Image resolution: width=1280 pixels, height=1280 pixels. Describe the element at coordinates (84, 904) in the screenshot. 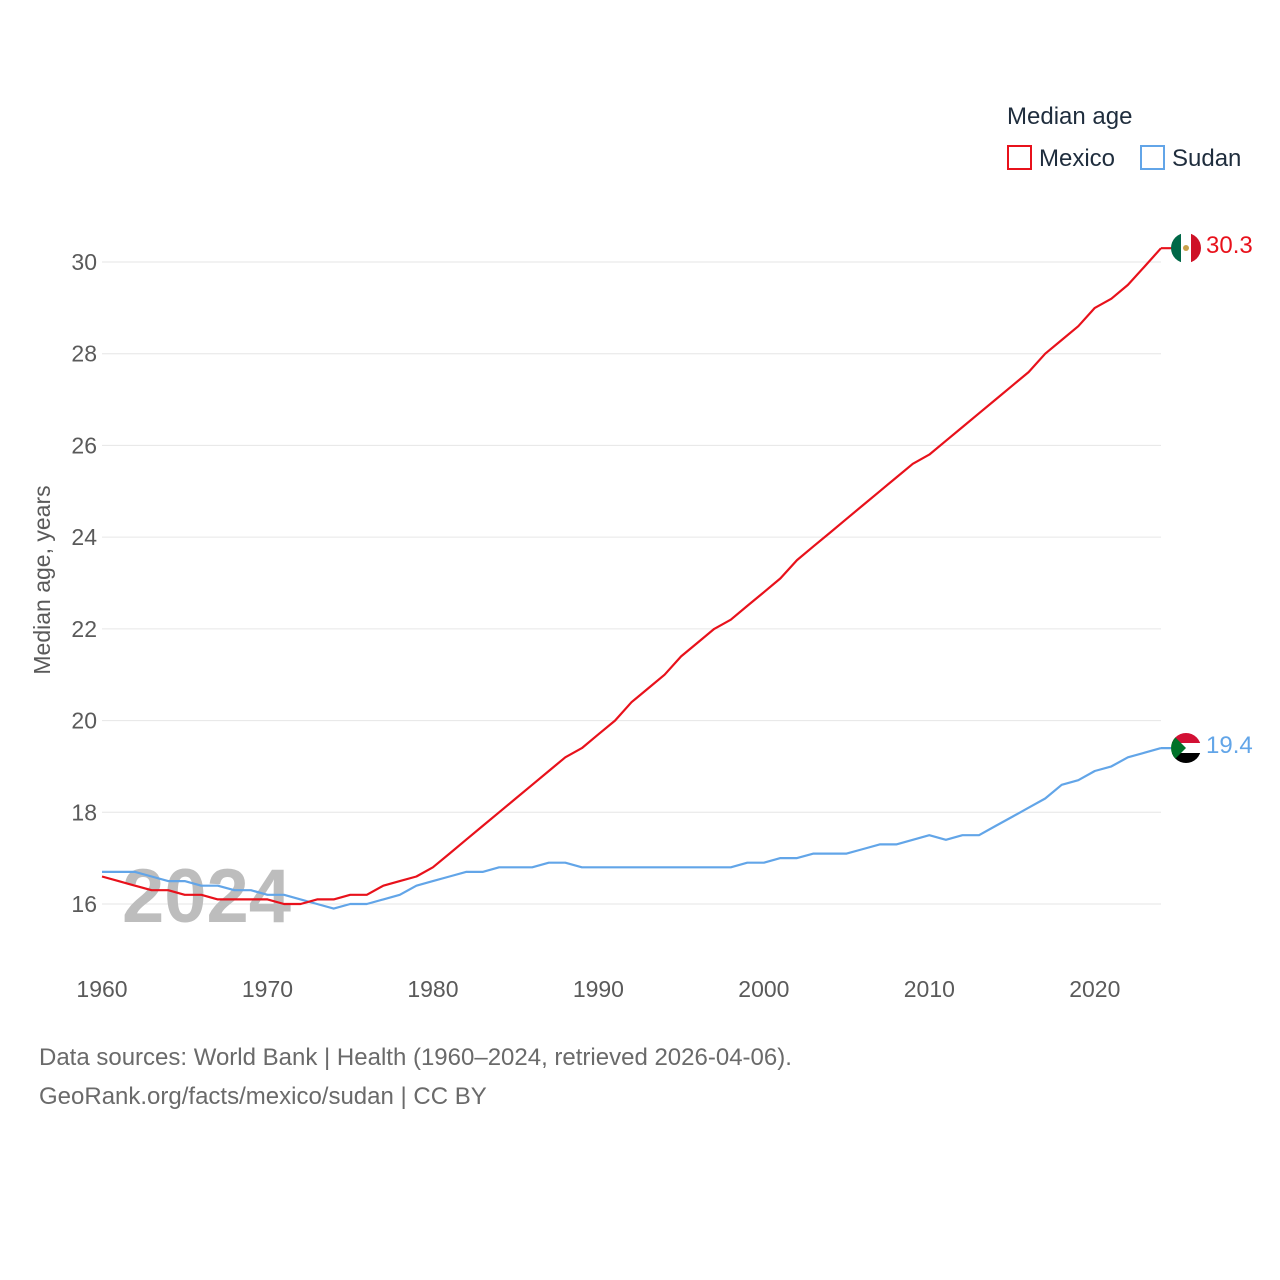

I see `y-tick-label: 16` at that location.